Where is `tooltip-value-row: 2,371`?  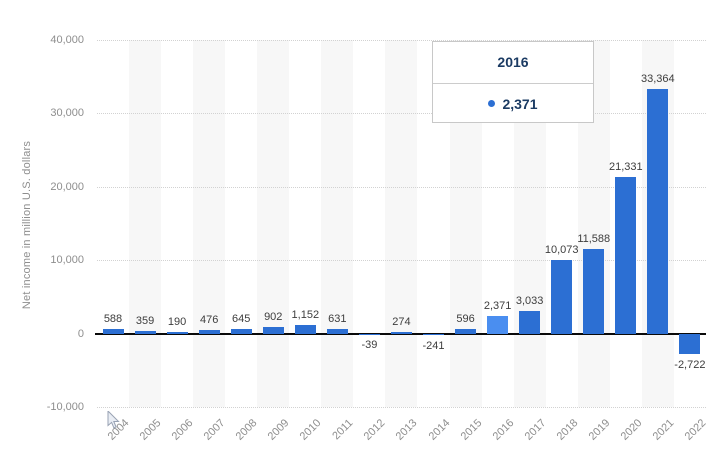 tooltip-value-row: 2,371 is located at coordinates (513, 103).